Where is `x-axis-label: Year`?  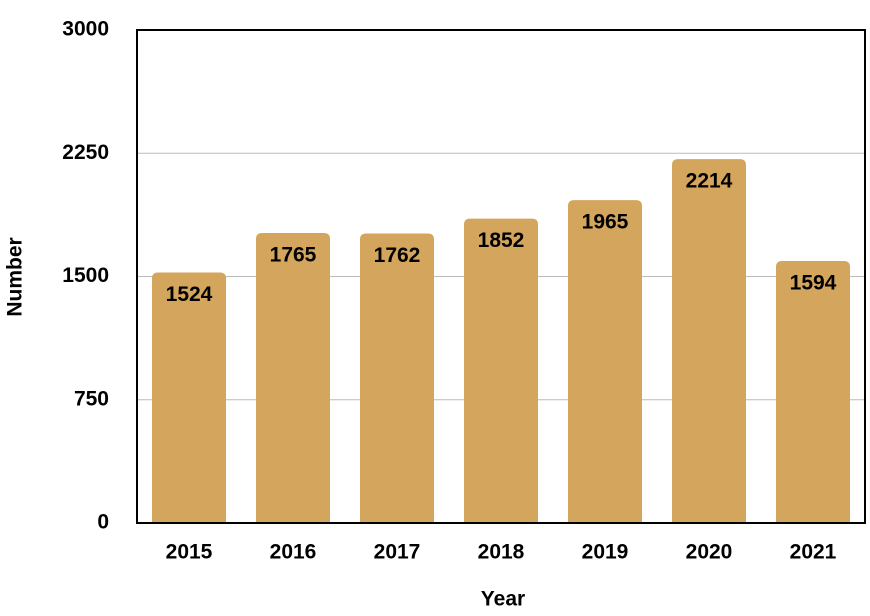 x-axis-label: Year is located at coordinates (503, 599).